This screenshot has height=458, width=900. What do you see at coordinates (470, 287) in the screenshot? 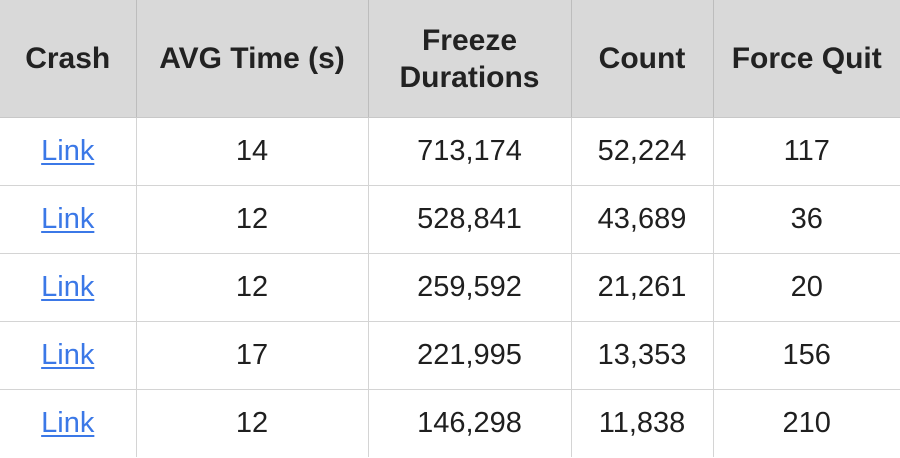
I see `freeze-durations-cell: 259,592` at bounding box center [470, 287].